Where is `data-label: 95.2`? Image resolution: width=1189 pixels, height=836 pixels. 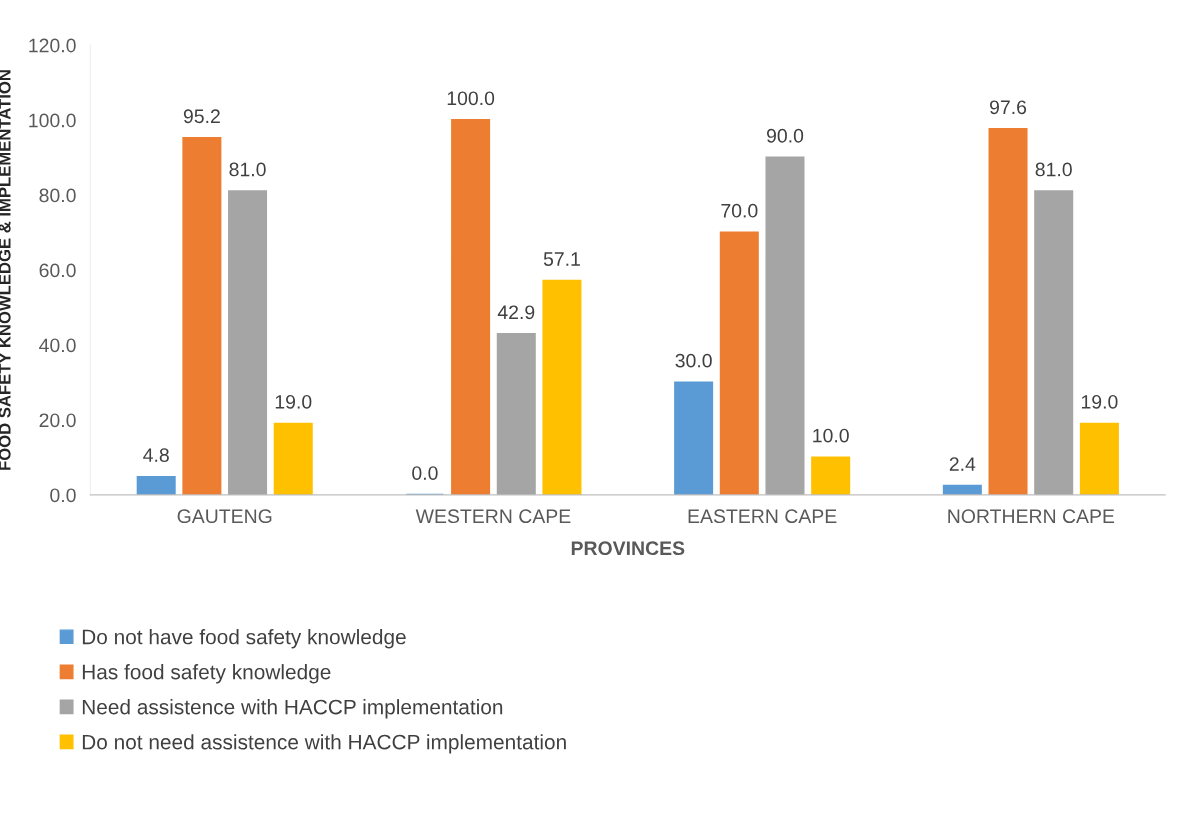 data-label: 95.2 is located at coordinates (201, 116).